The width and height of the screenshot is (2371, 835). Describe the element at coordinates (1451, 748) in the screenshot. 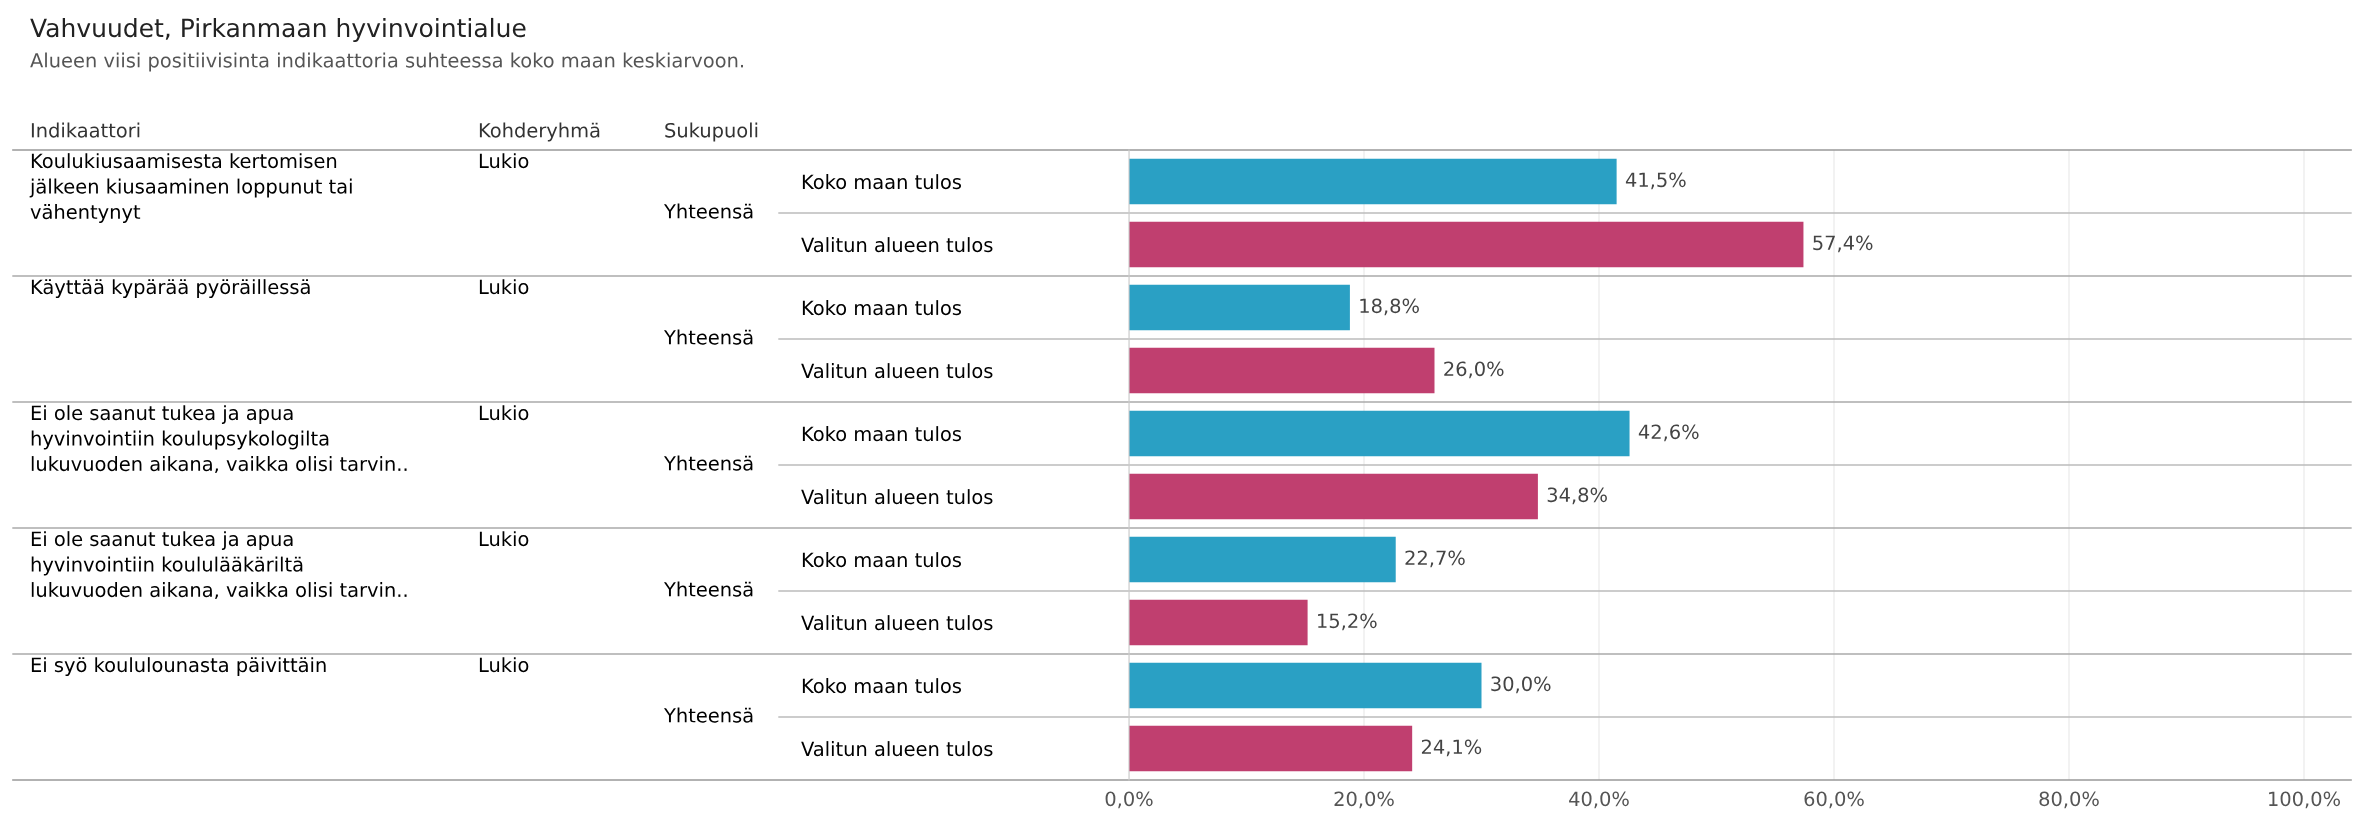

I see `data-label: 24,1%` at that location.